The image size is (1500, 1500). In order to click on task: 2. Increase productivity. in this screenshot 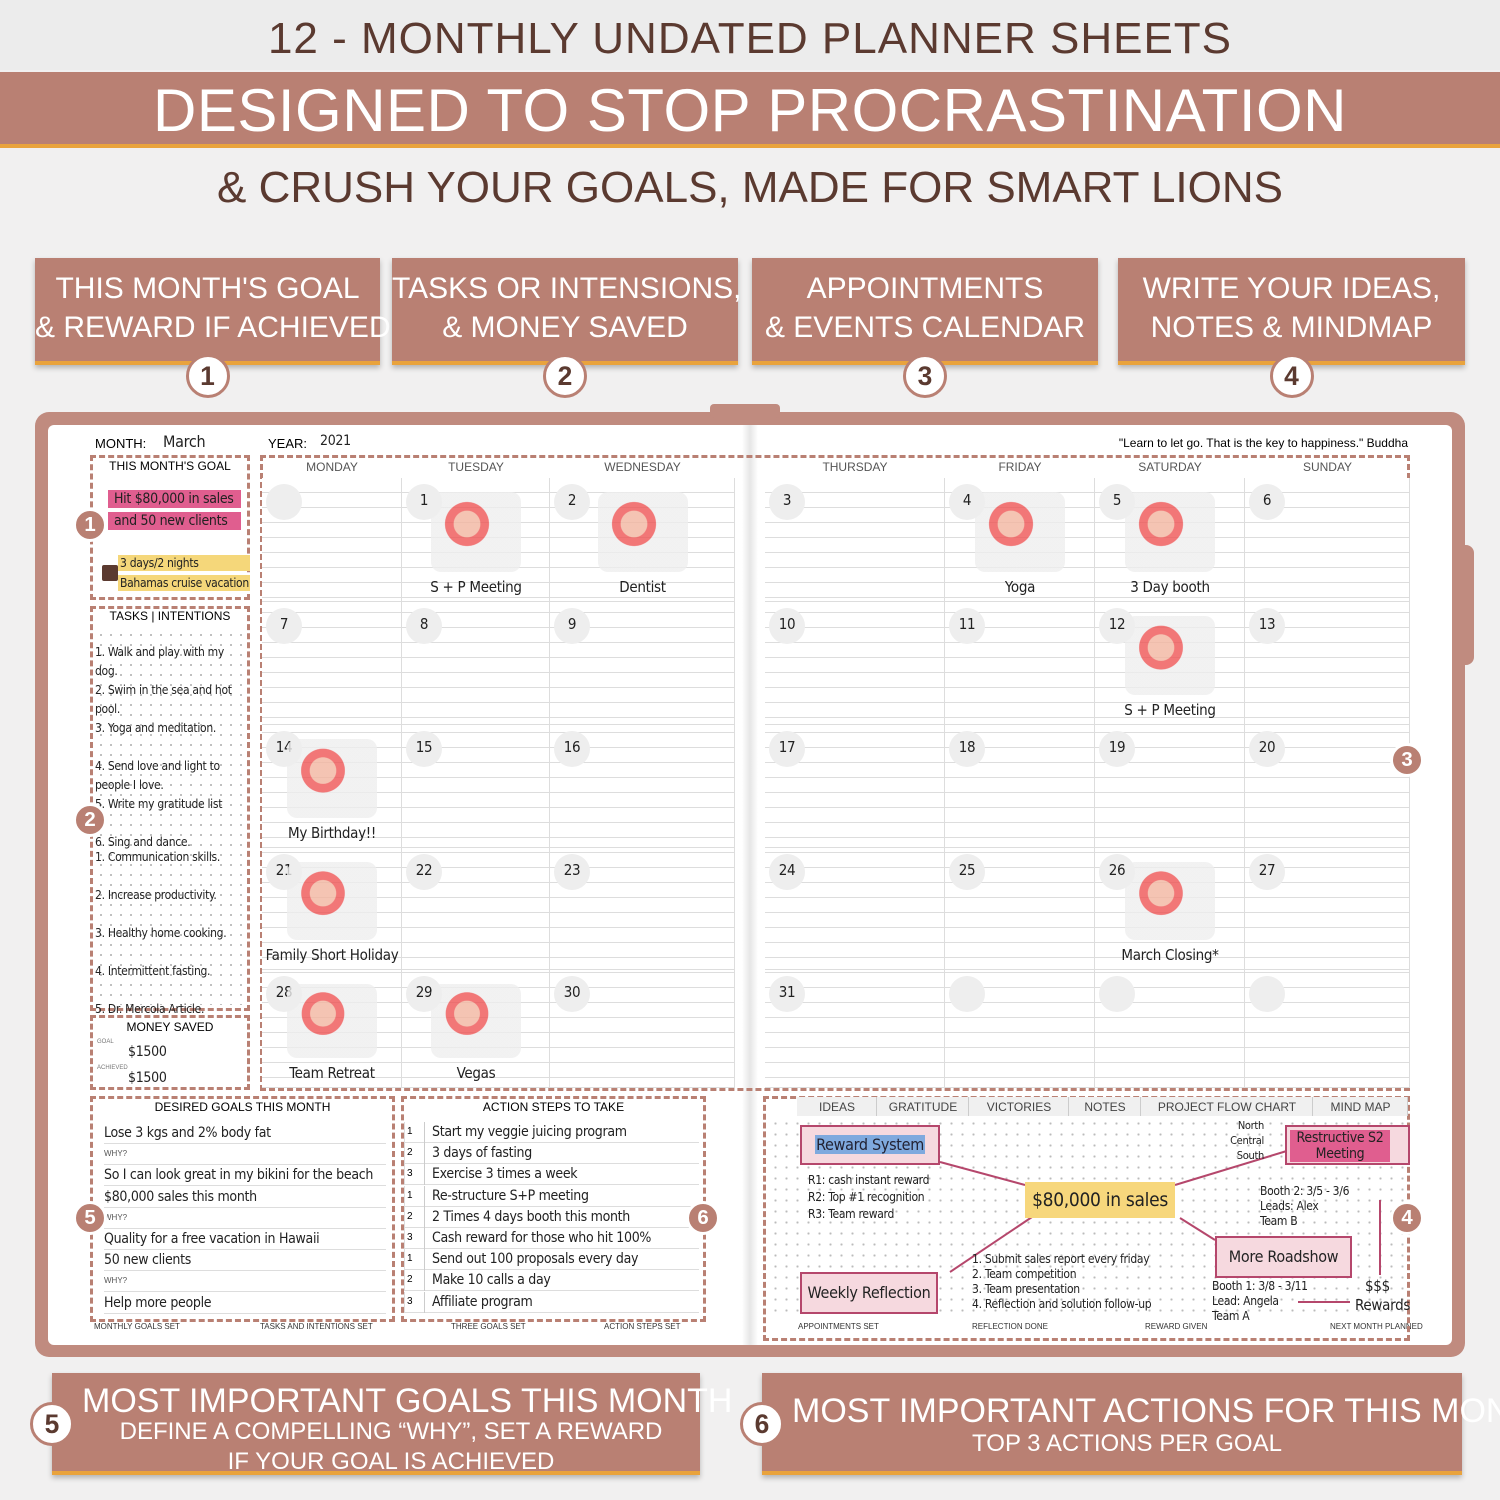, I will do `click(156, 895)`.